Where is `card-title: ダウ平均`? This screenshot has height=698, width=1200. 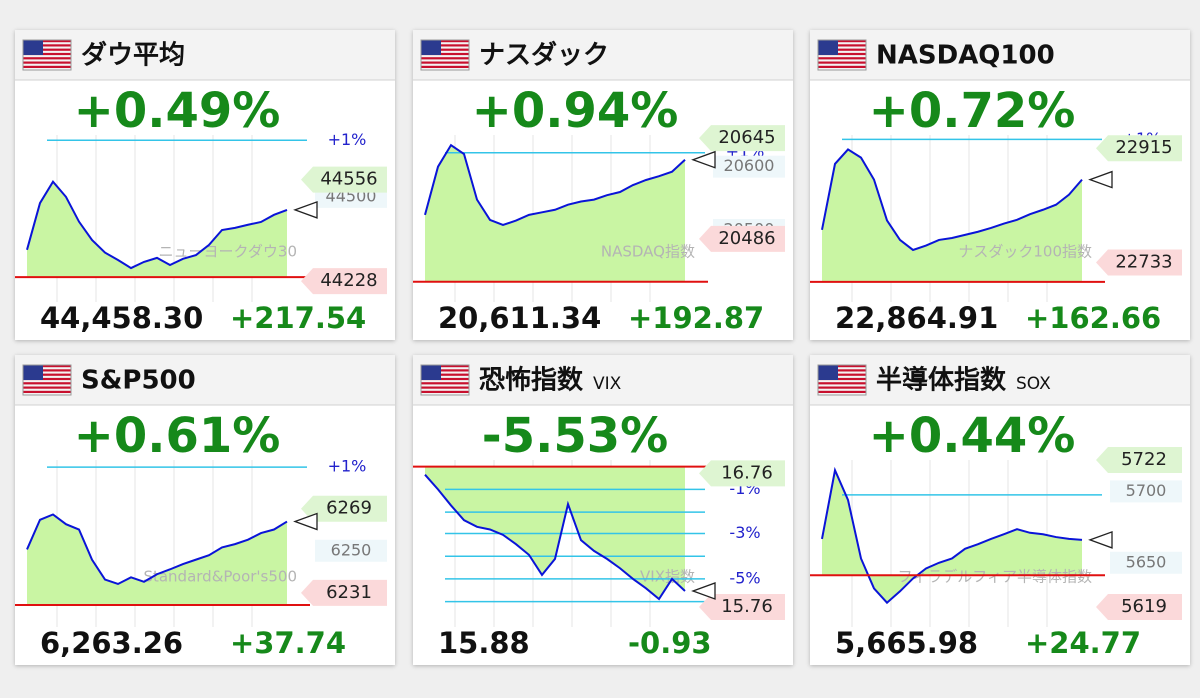 card-title: ダウ平均 is located at coordinates (133, 55).